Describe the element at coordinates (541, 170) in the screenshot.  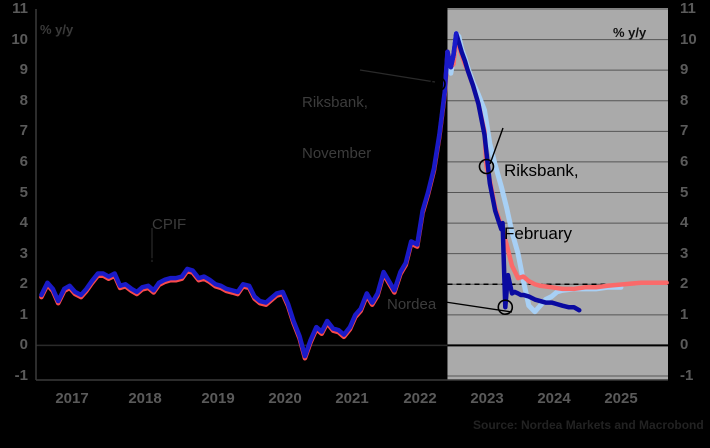
I see `annotation-riksbank-february-line1: Riksbank,` at that location.